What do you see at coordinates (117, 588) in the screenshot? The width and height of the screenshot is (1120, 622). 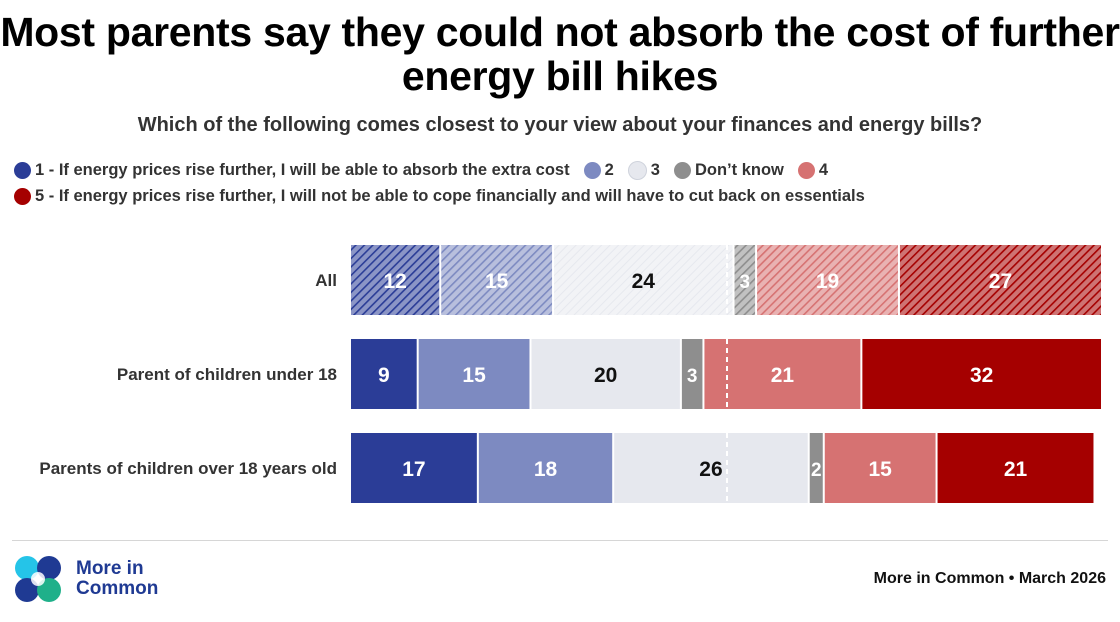 I see `logo-line-2: Common` at bounding box center [117, 588].